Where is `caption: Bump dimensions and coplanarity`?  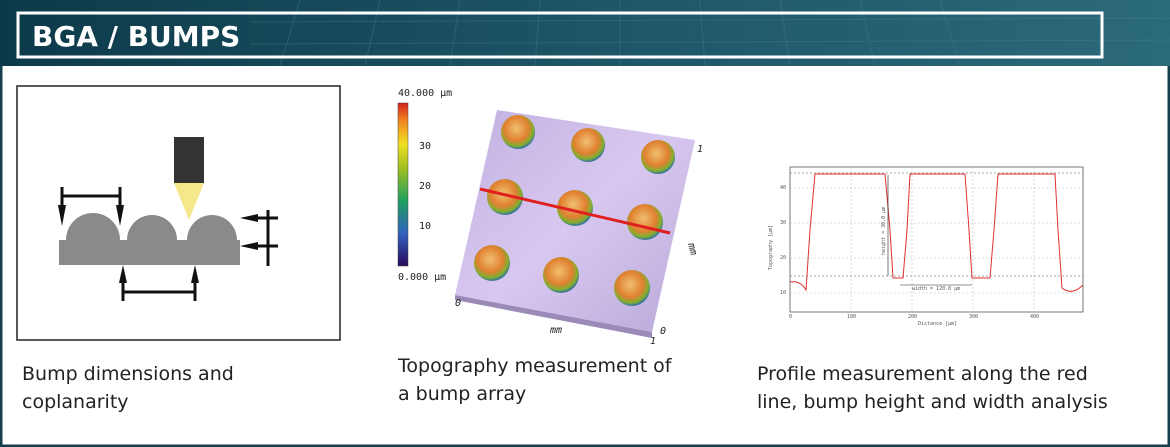
caption: Bump dimensions and coplanarity is located at coordinates (128, 388).